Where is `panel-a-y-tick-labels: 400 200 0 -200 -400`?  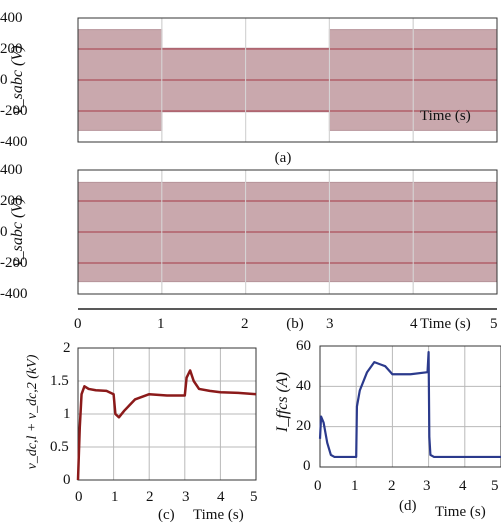 panel-a-y-tick-labels: 400 200 0 -200 -400 is located at coordinates (14, 80).